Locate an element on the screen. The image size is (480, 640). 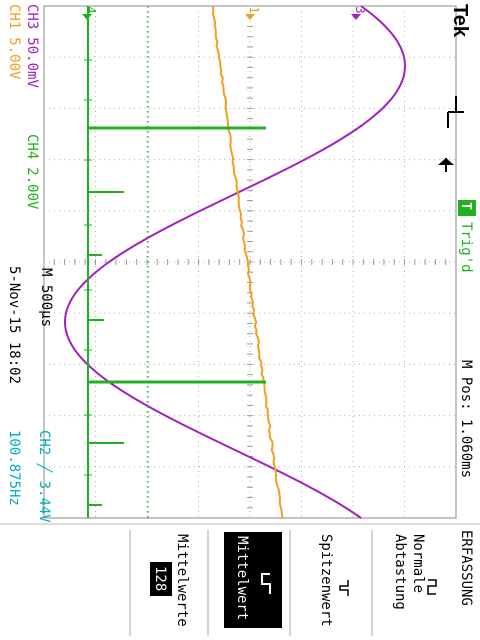
ch1-label: CH15.00V is located at coordinates (14, 42).